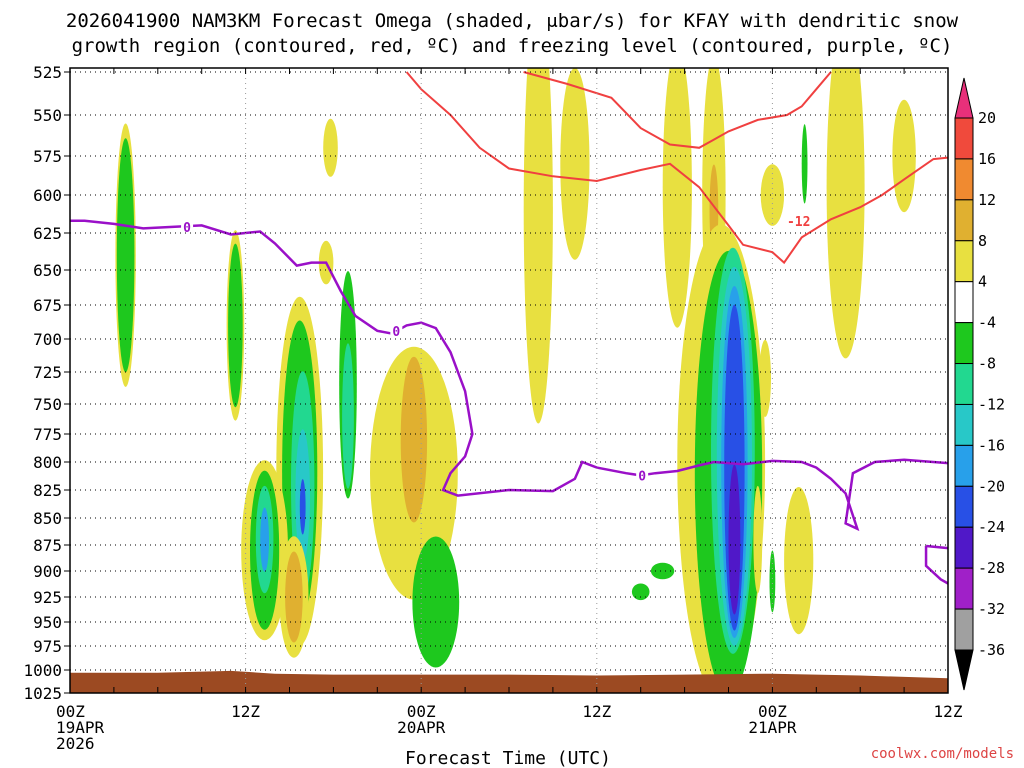 Image resolution: width=1024 pixels, height=768 pixels. What do you see at coordinates (421, 727) in the screenshot?
I see `x-tick-label-24-1: 20APR` at bounding box center [421, 727].